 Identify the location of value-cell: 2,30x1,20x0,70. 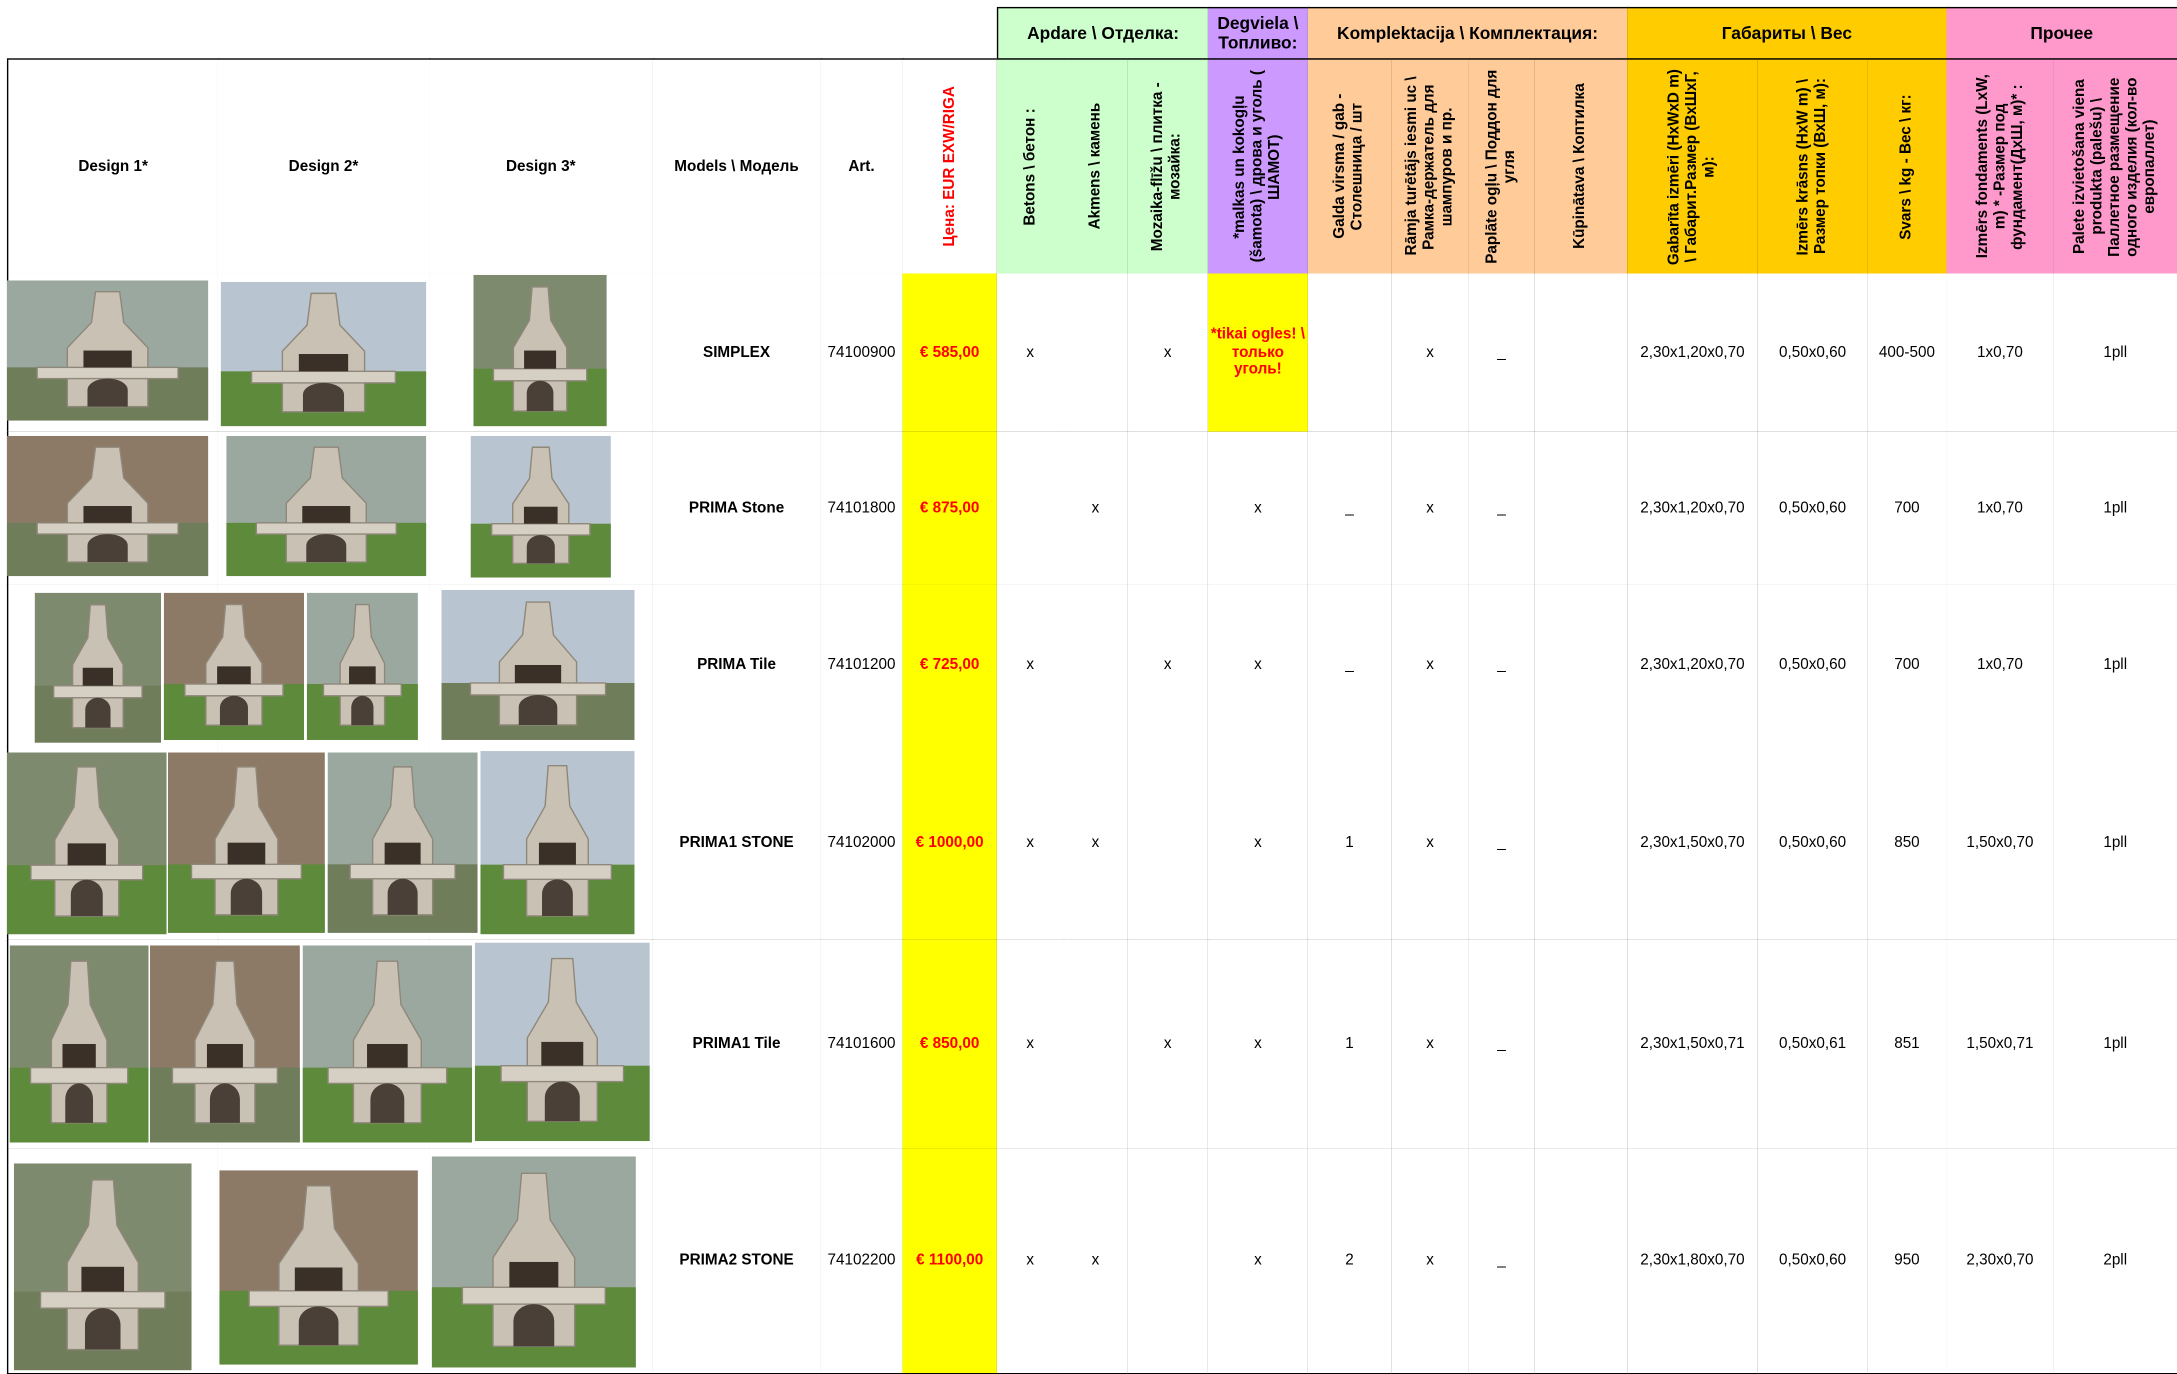
(1693, 508).